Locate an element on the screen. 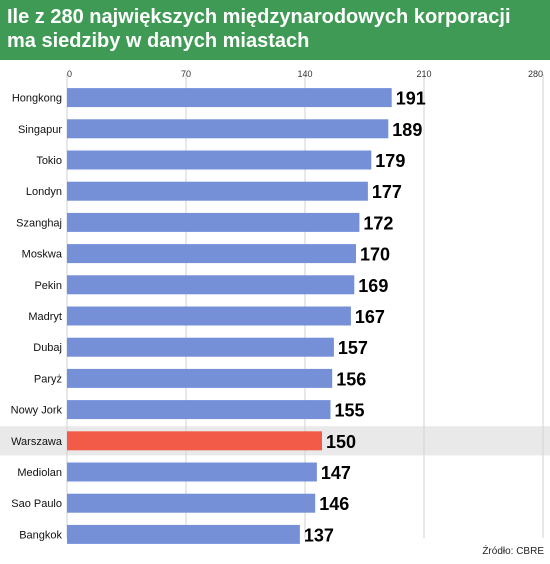  category-label: Sao Paulo is located at coordinates (36, 504).